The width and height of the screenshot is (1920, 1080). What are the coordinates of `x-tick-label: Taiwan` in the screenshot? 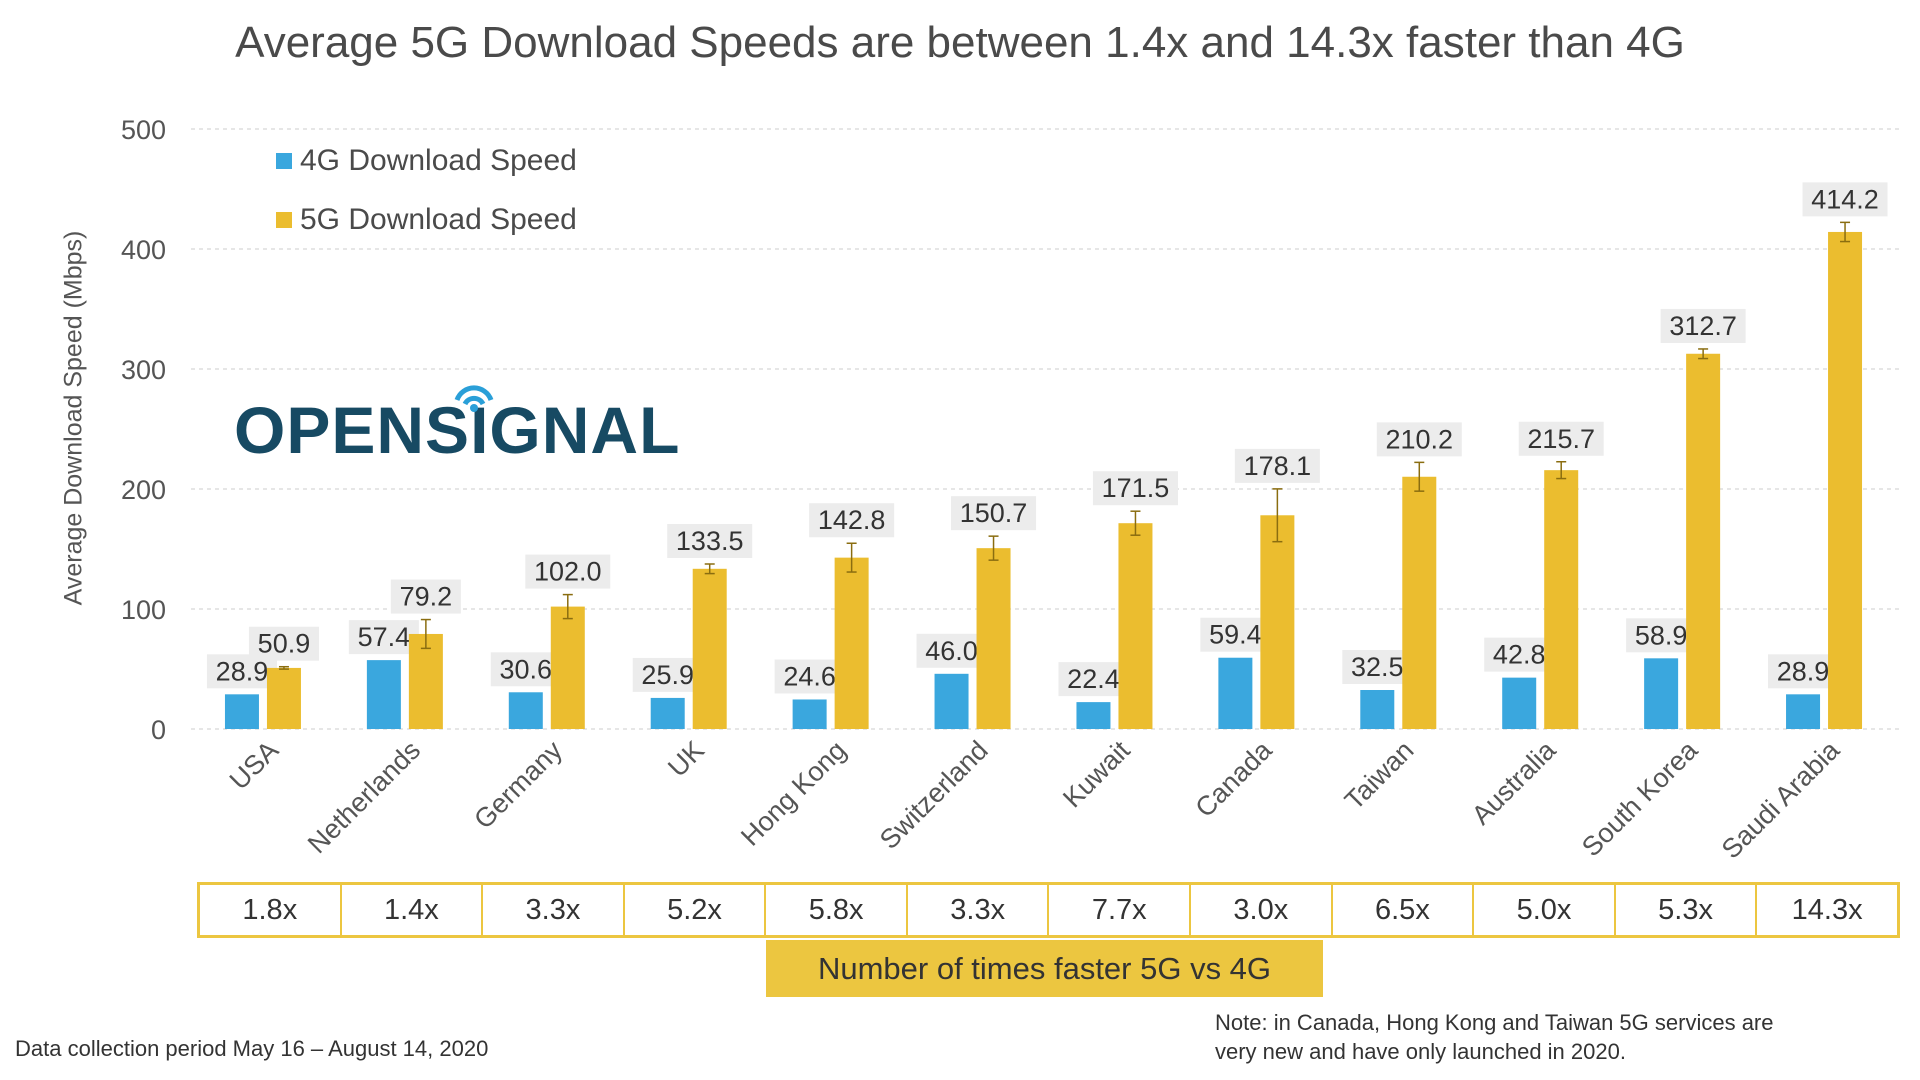 It's located at (1379, 775).